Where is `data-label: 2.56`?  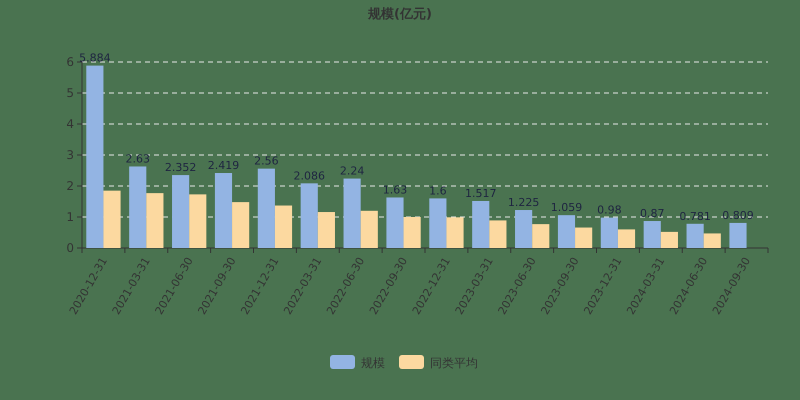 data-label: 2.56 is located at coordinates (266, 161).